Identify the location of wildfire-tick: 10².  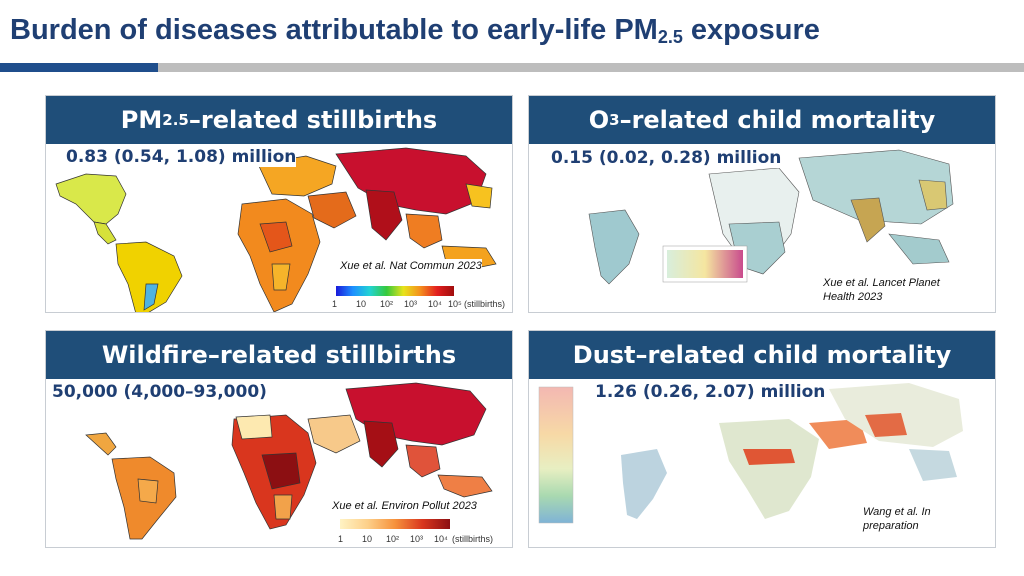
(393, 539).